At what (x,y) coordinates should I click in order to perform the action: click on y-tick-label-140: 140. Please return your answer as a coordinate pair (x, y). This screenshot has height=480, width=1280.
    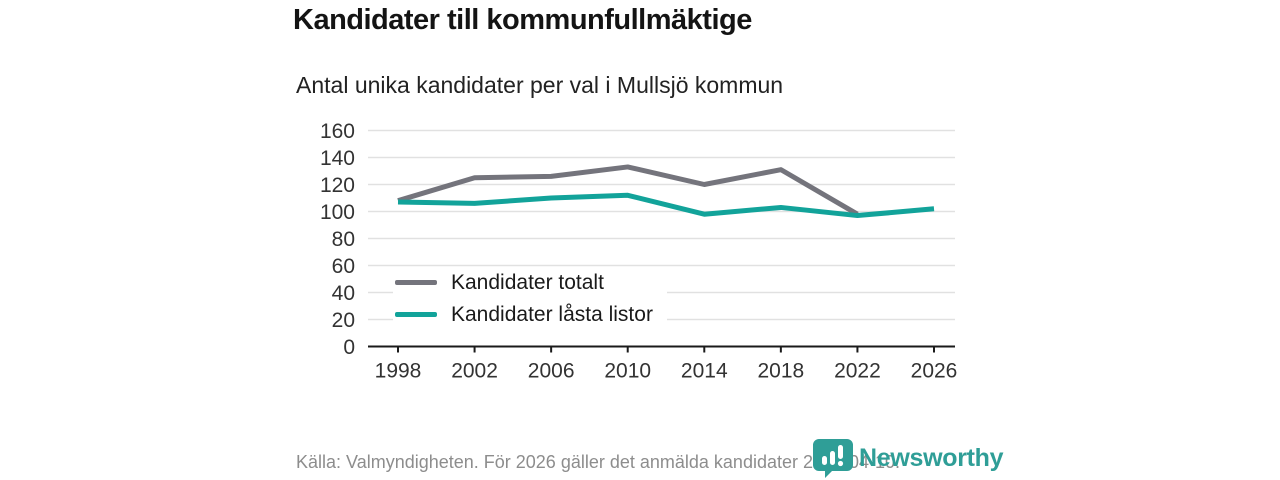
    Looking at the image, I should click on (337, 158).